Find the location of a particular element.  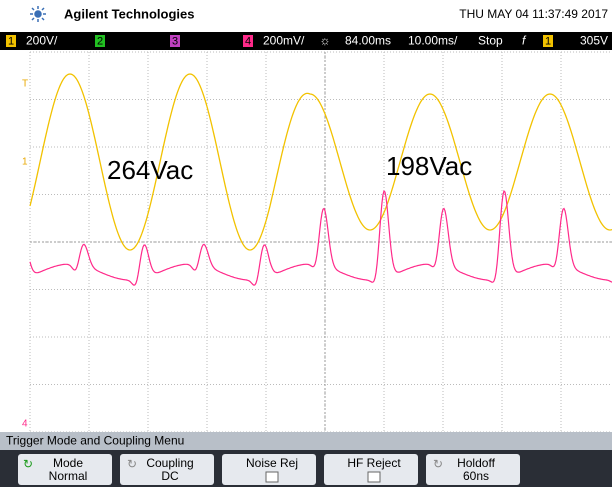

softkey-label: Coupling is located at coordinates (169, 463).